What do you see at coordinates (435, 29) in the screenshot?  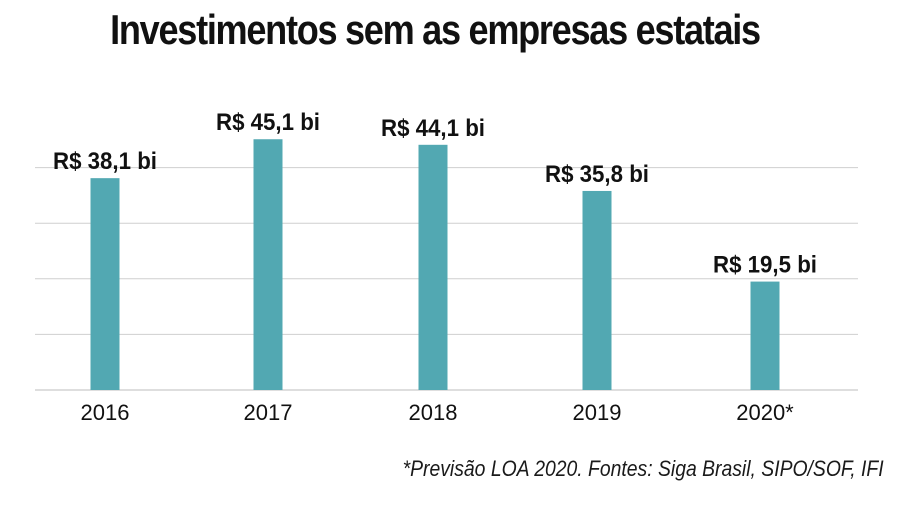 I see `chart-title: Investimentos sem as empresas estatais` at bounding box center [435, 29].